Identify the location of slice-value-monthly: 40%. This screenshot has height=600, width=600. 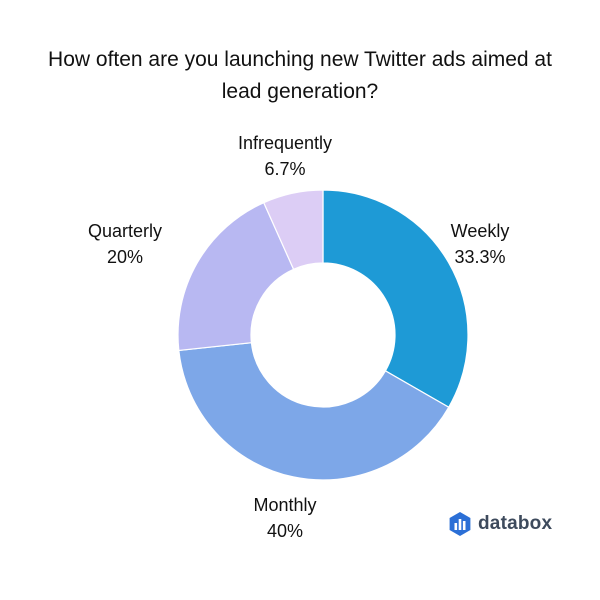
(285, 531).